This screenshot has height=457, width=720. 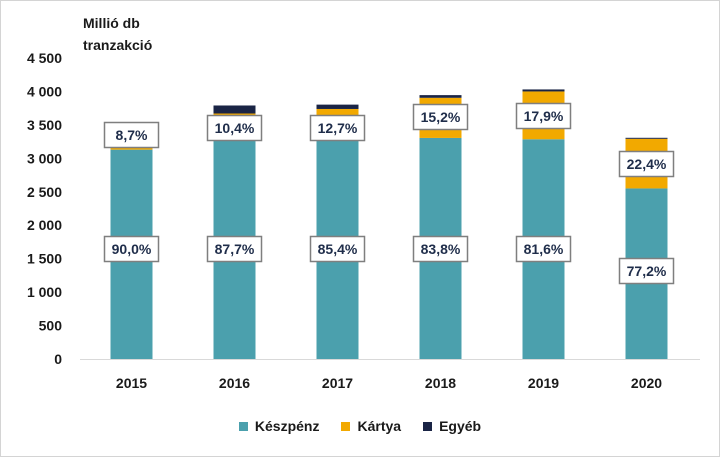 I want to click on x-tick-label: 2020, so click(x=646, y=383).